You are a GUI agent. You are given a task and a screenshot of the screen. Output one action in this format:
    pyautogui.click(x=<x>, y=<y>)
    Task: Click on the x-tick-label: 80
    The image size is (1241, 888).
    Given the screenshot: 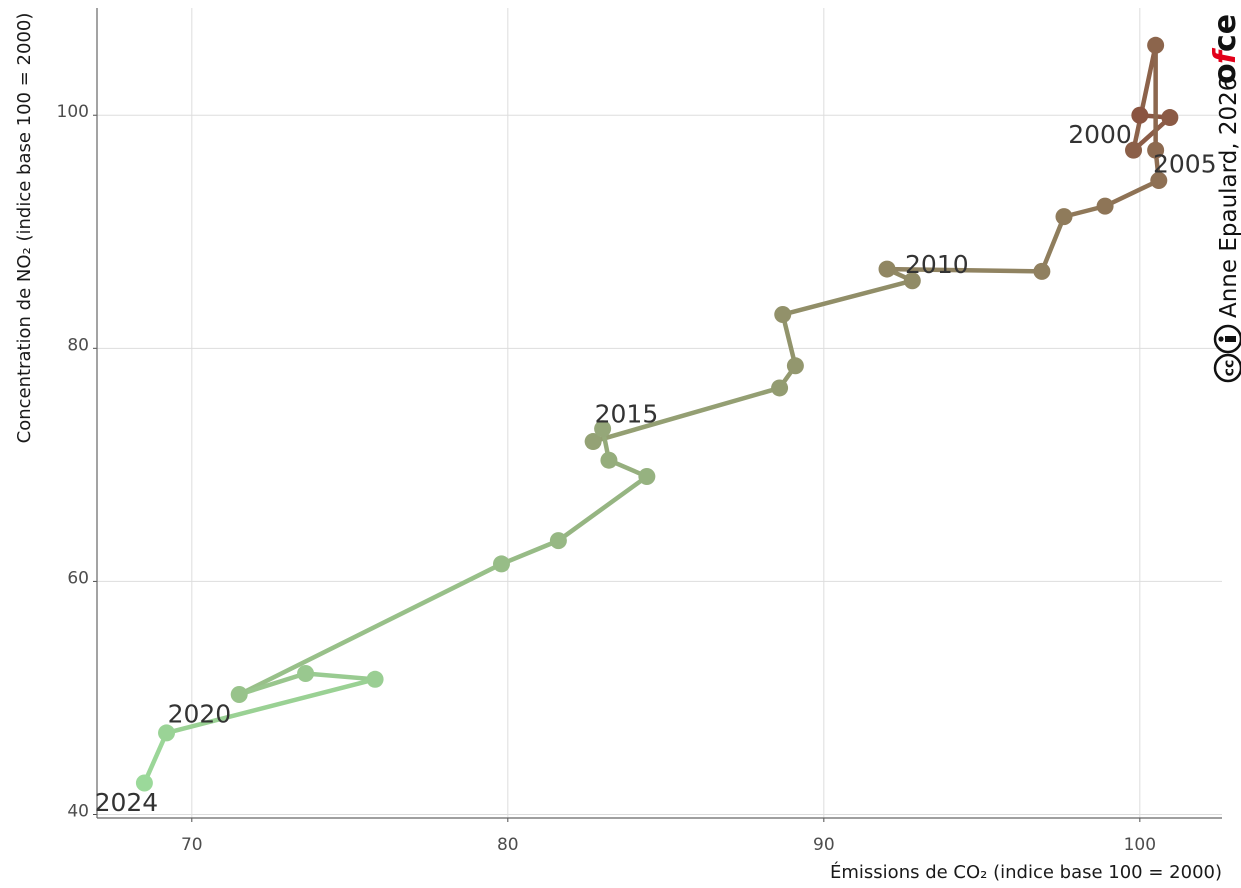 What is the action you would take?
    pyautogui.click(x=508, y=845)
    